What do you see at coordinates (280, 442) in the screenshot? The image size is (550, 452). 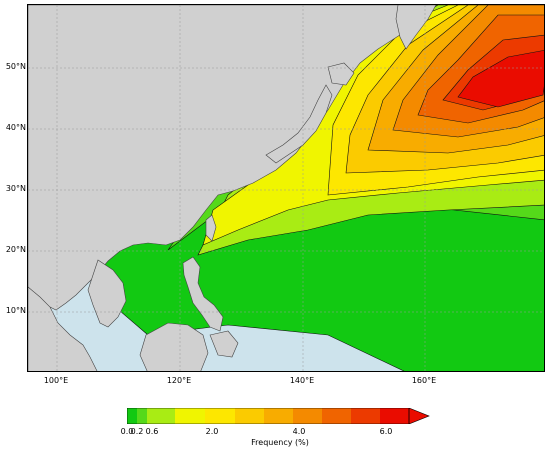 I see `colorbar-label: Frequency (%)` at bounding box center [280, 442].